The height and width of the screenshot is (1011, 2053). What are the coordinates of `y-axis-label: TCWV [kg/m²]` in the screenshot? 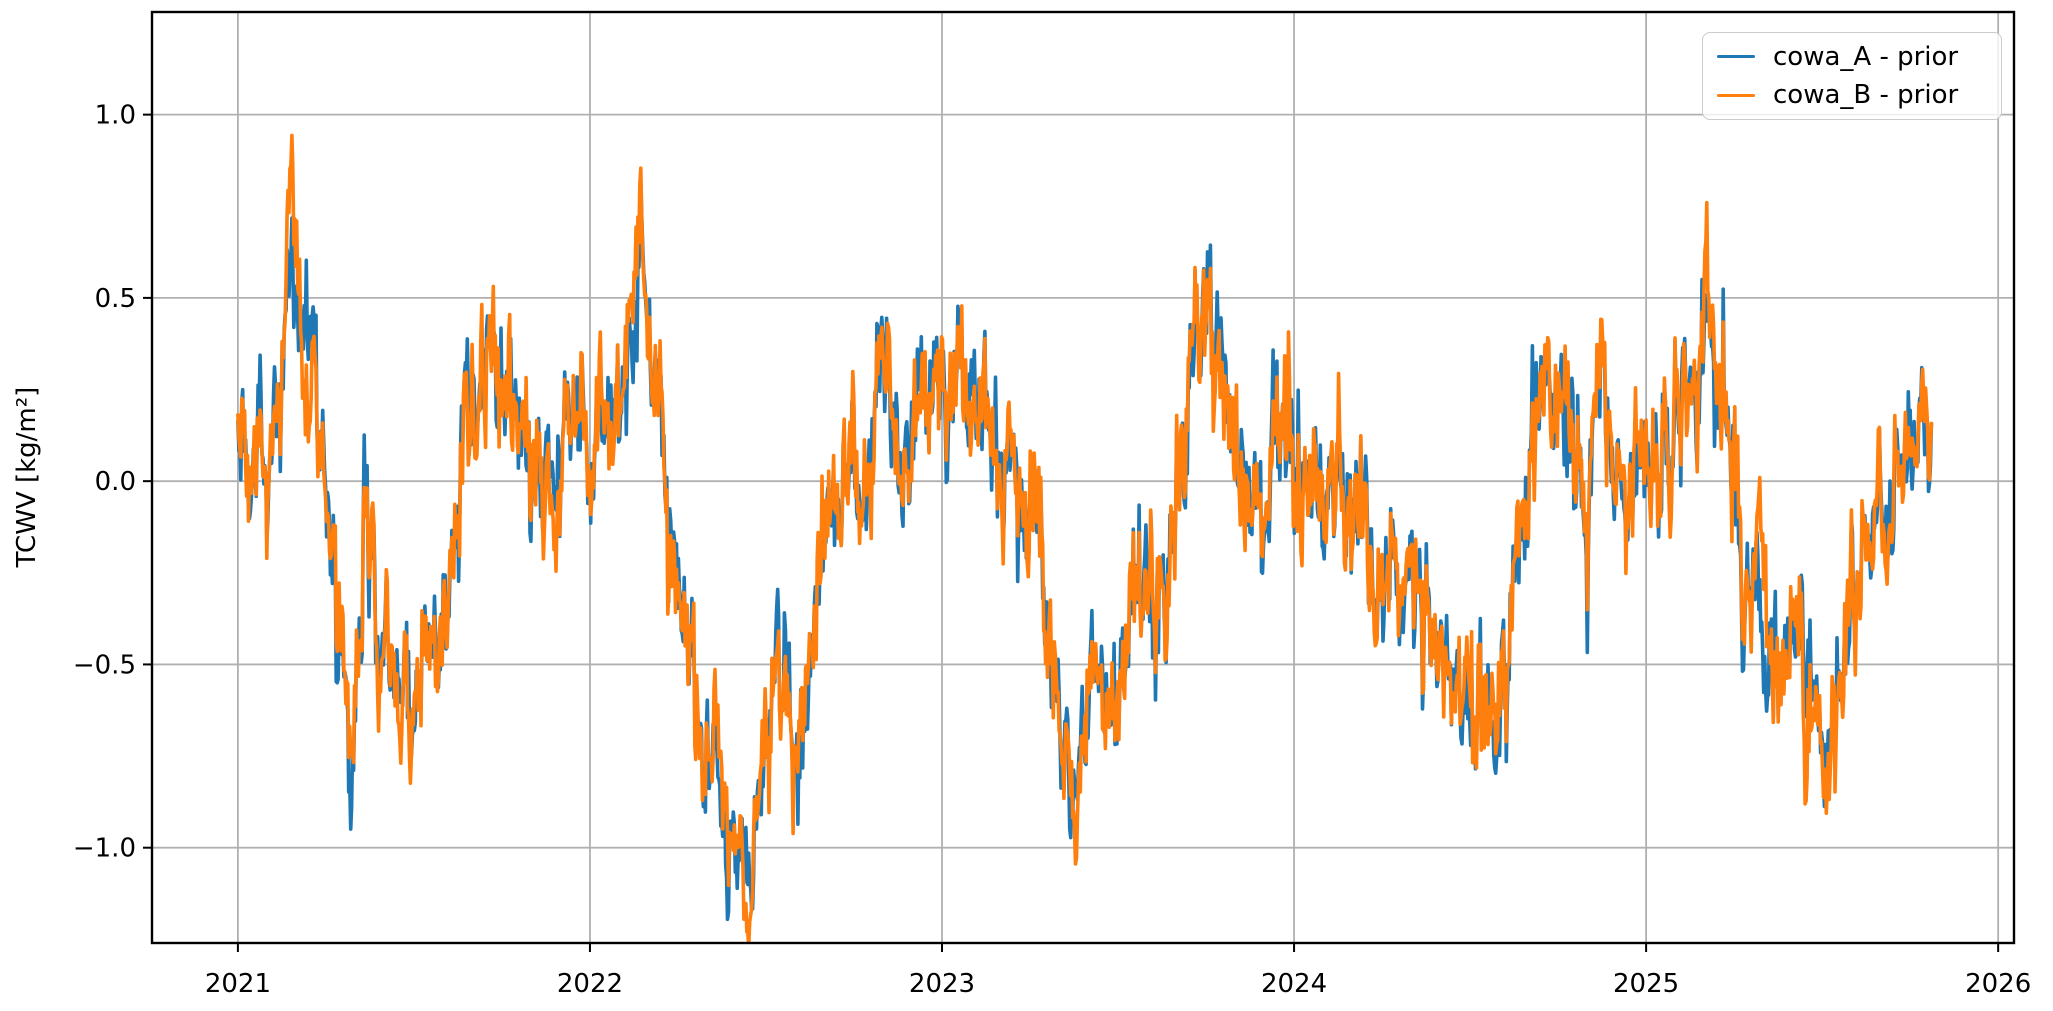 It's located at (27, 477).